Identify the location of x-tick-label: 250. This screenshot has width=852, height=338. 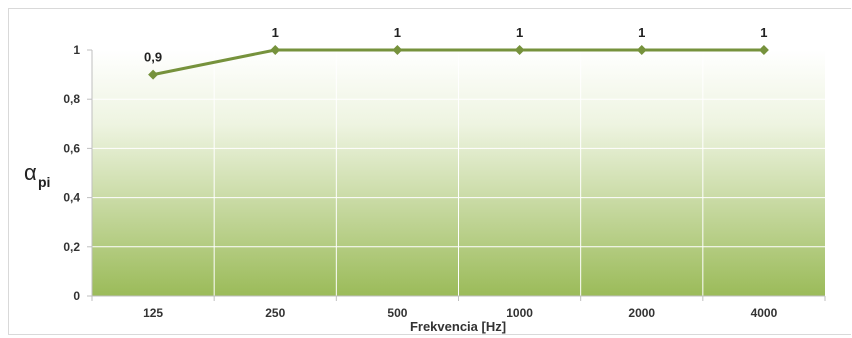
(275, 313).